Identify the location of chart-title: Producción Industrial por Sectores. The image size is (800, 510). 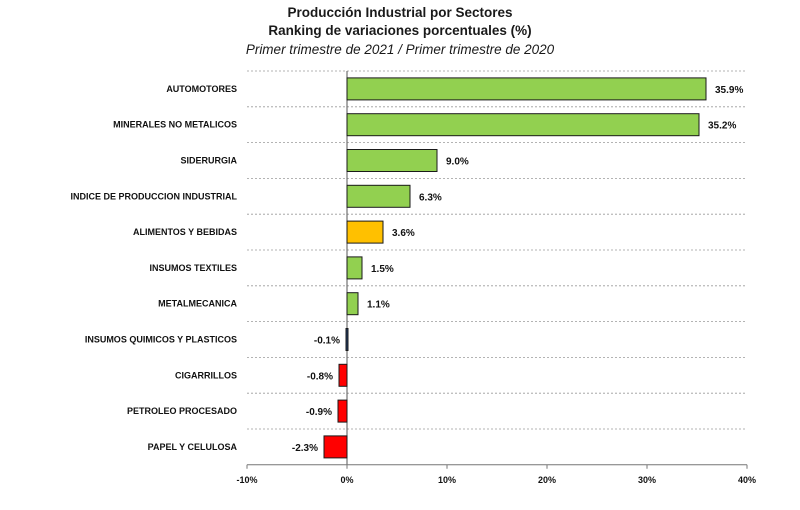
(400, 12).